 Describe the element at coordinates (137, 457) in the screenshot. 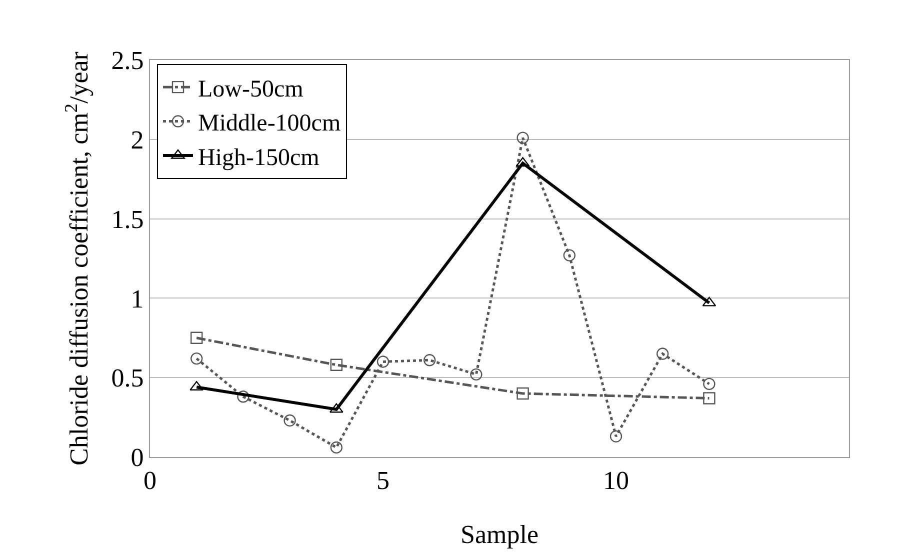

I see `y-tick-label: 0` at that location.